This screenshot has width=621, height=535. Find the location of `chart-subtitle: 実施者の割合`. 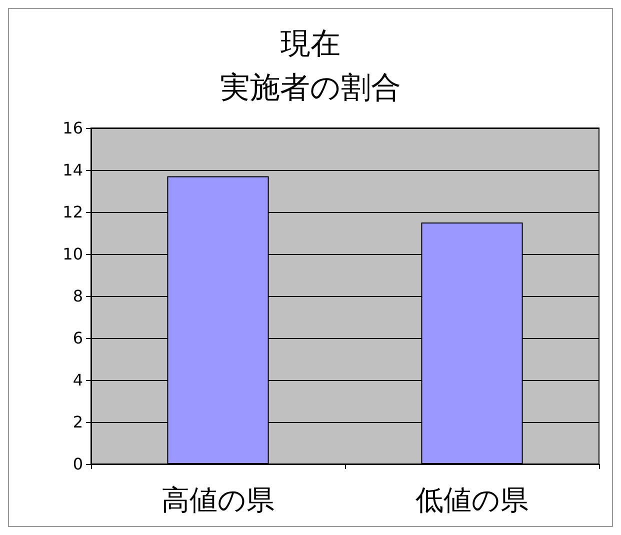

chart-subtitle: 実施者の割合 is located at coordinates (310, 88).